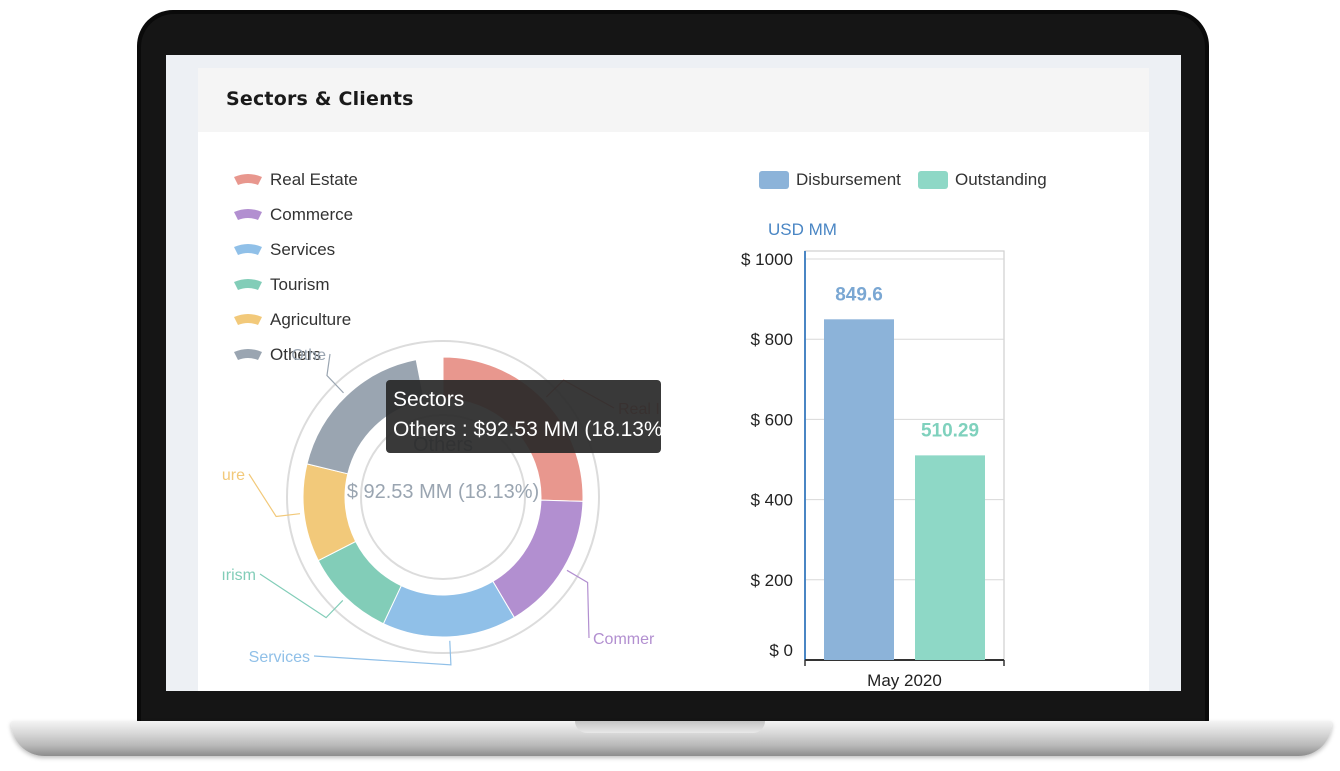 This screenshot has height=771, width=1340. What do you see at coordinates (859, 294) in the screenshot?
I see `bar-value-label: 849.6` at bounding box center [859, 294].